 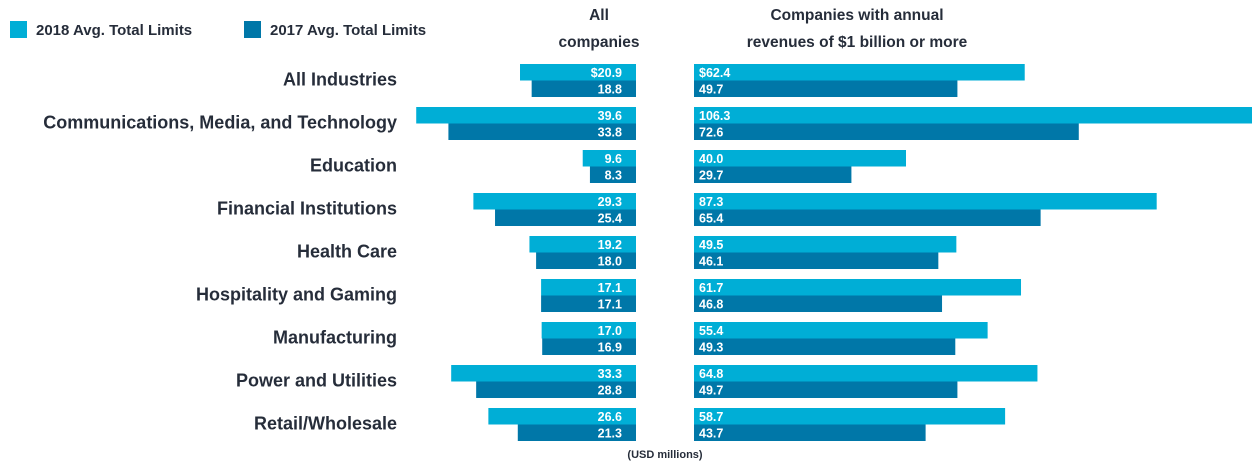 I want to click on value-label-large-2018-all-industries: $62.4, so click(x=714, y=73).